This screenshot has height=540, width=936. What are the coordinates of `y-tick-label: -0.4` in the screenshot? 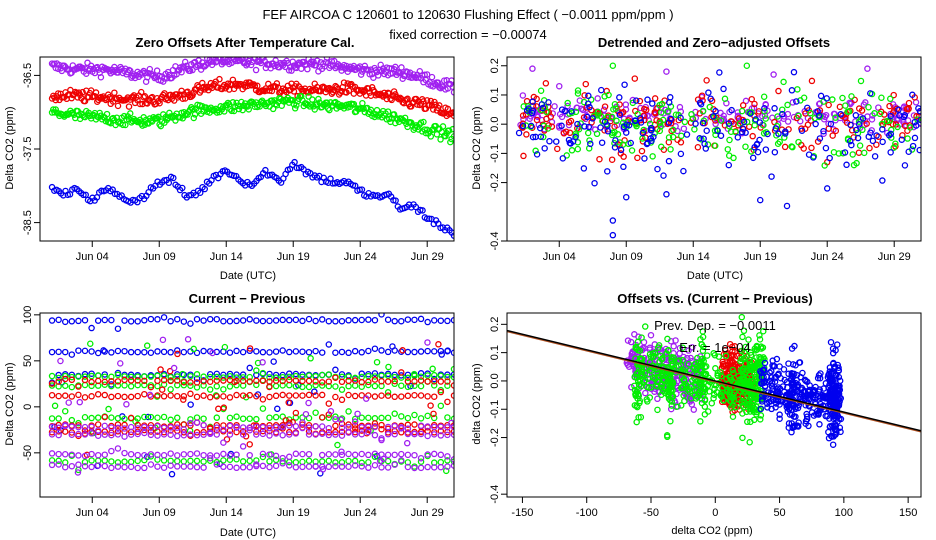 It's located at (495, 494).